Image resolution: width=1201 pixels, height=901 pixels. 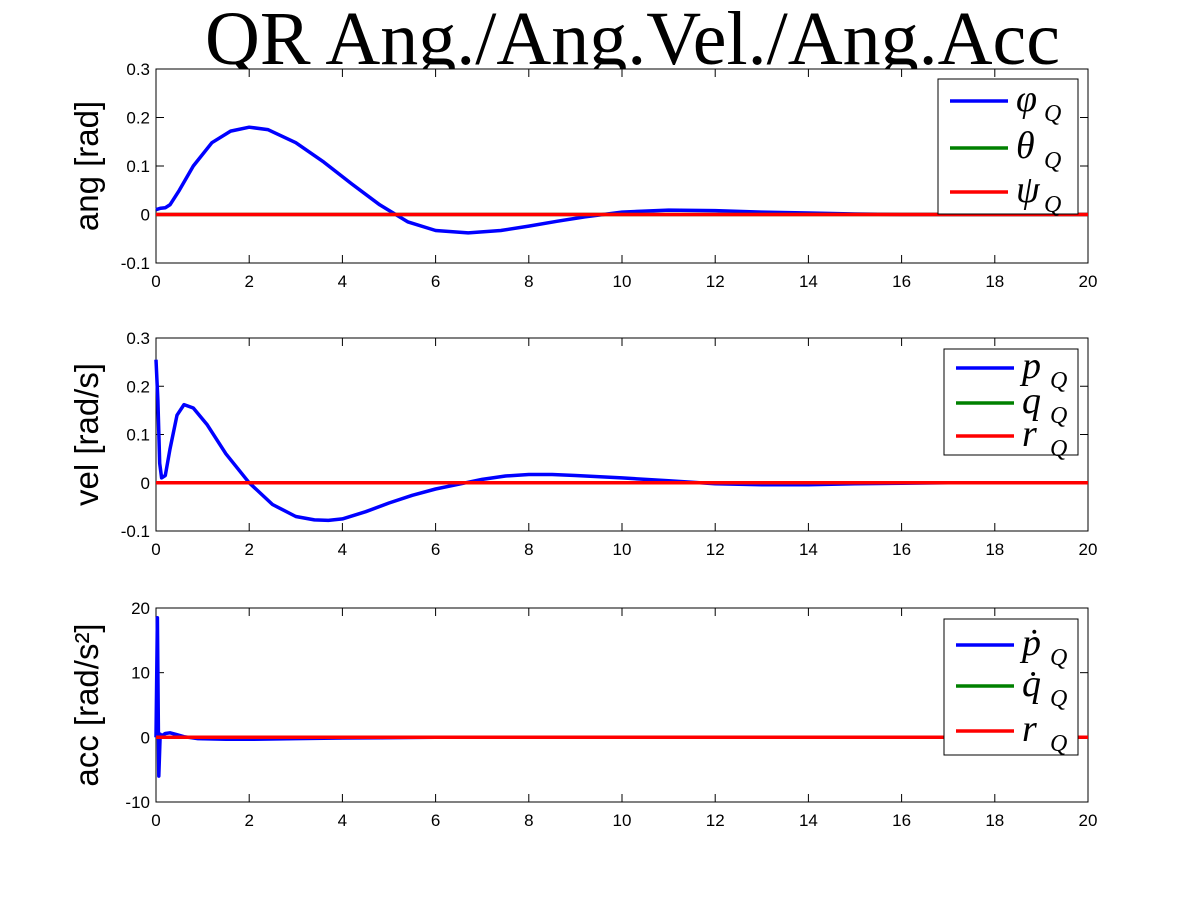 What do you see at coordinates (1031, 684) in the screenshot?
I see `legend-entry-label: q̇` at bounding box center [1031, 684].